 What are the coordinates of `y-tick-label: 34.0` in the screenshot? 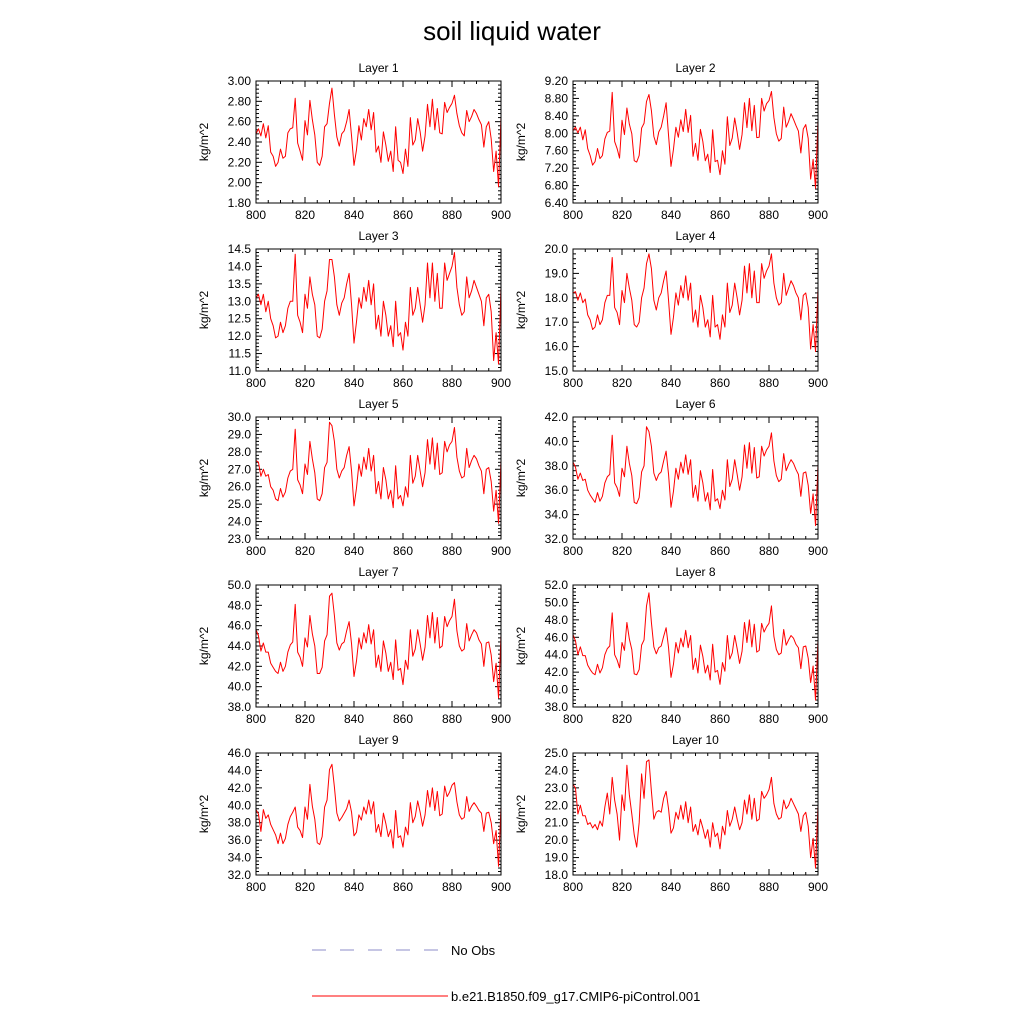 It's located at (240, 858).